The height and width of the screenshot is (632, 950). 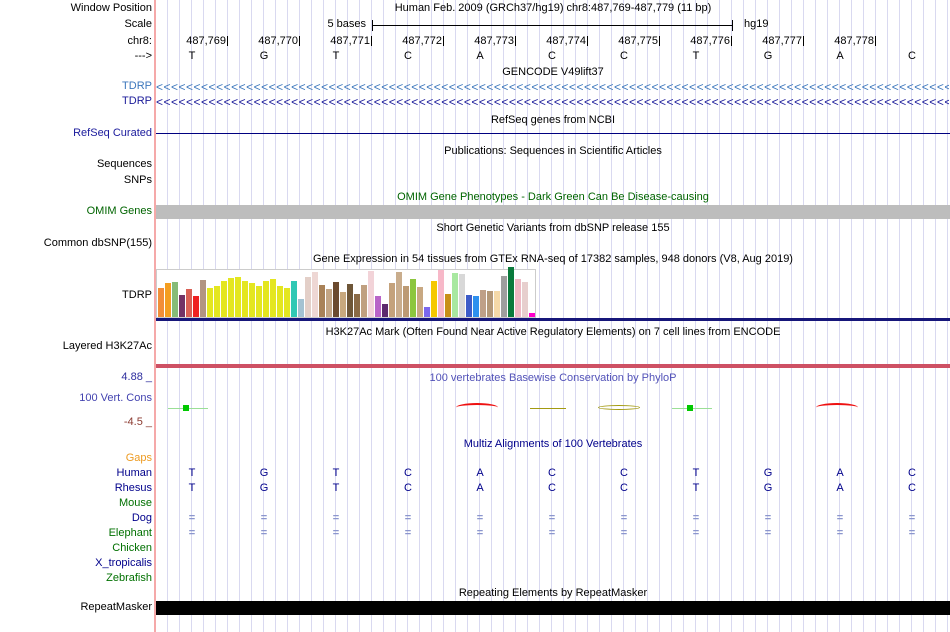 I want to click on track-label-common-dbsnp: Common dbSNP(155), so click(x=97, y=243).